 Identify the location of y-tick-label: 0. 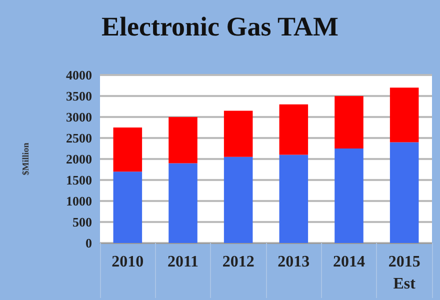
(89, 243).